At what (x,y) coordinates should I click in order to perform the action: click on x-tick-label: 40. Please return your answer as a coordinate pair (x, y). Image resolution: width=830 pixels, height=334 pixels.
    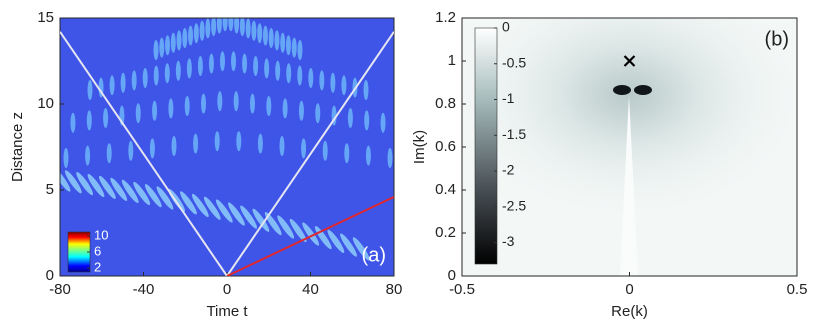
    Looking at the image, I should click on (310, 289).